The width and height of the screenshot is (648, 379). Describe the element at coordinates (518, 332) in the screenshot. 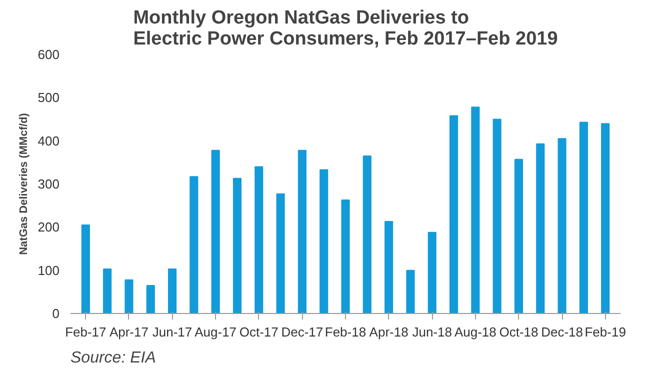

I see `x-tick-label: Oct-18` at that location.